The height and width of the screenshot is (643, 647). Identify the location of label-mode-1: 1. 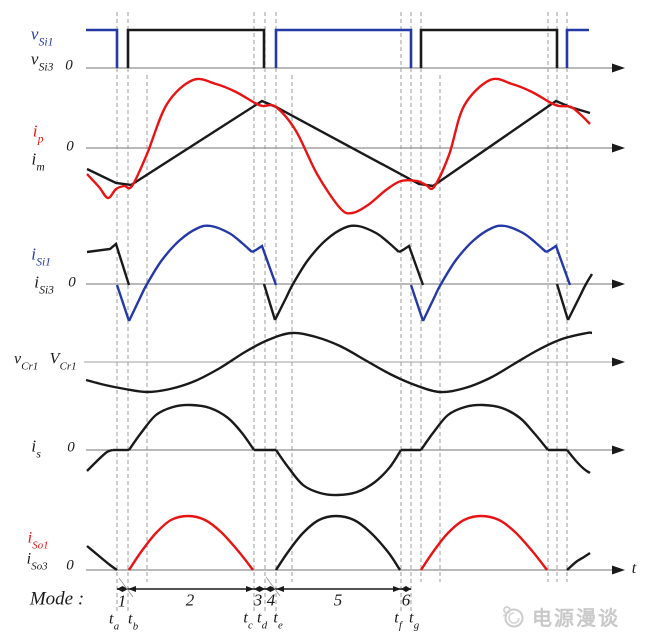
(122, 601).